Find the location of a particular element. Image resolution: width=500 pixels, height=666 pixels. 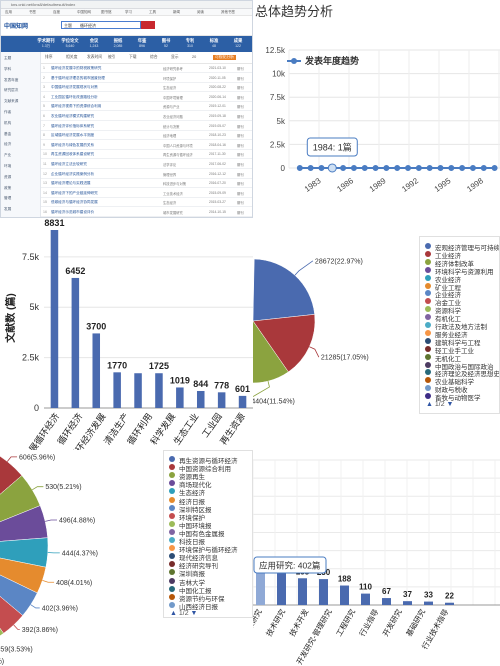

tab-5: 年鉴 896 is located at coordinates (142, 44).